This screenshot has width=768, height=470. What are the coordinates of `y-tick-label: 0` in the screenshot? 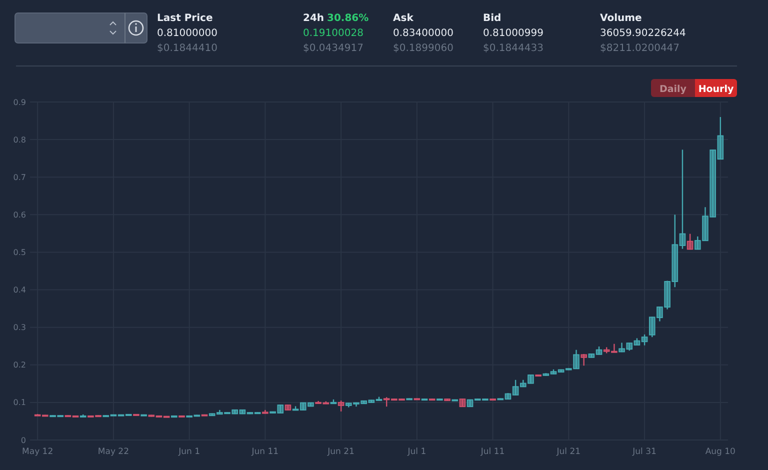 It's located at (23, 440).